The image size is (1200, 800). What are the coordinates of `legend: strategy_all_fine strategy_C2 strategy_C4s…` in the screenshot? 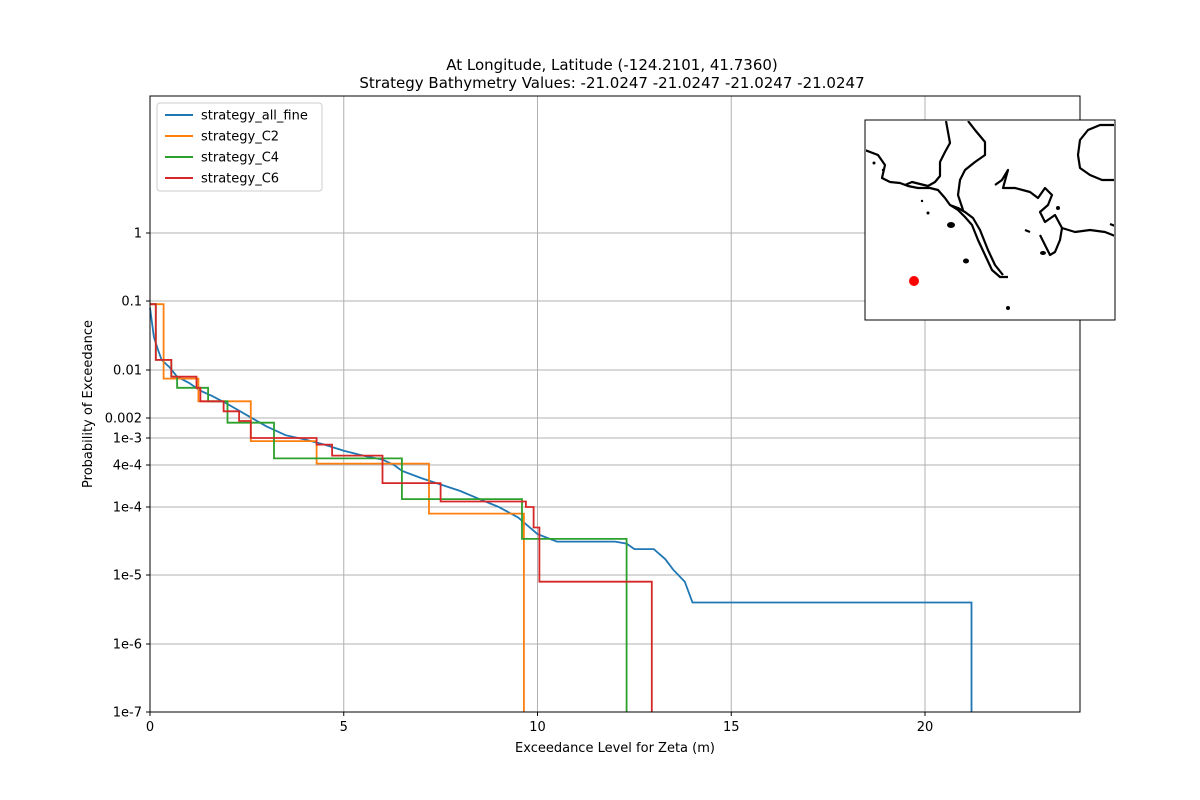 It's located at (239, 147).